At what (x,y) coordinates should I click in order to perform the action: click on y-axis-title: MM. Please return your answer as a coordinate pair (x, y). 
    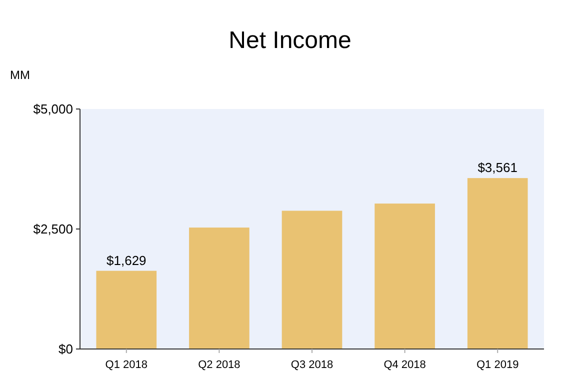
    Looking at the image, I should click on (20, 75).